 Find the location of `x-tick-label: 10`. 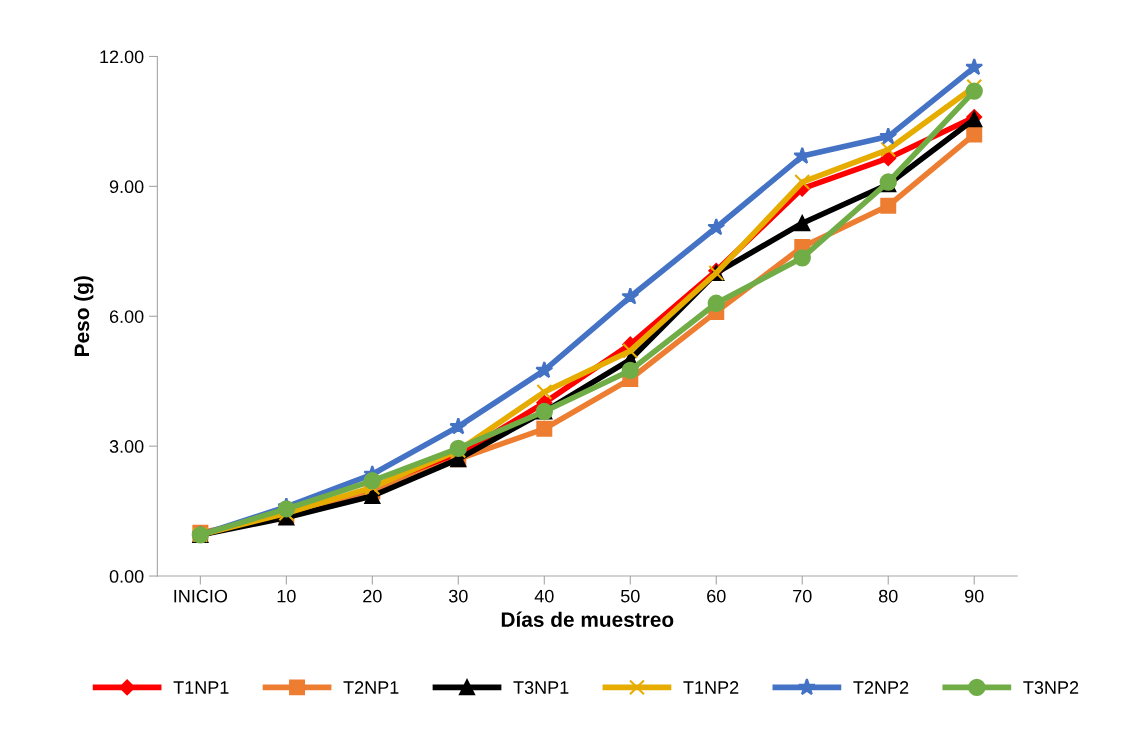

x-tick-label: 10 is located at coordinates (286, 596).